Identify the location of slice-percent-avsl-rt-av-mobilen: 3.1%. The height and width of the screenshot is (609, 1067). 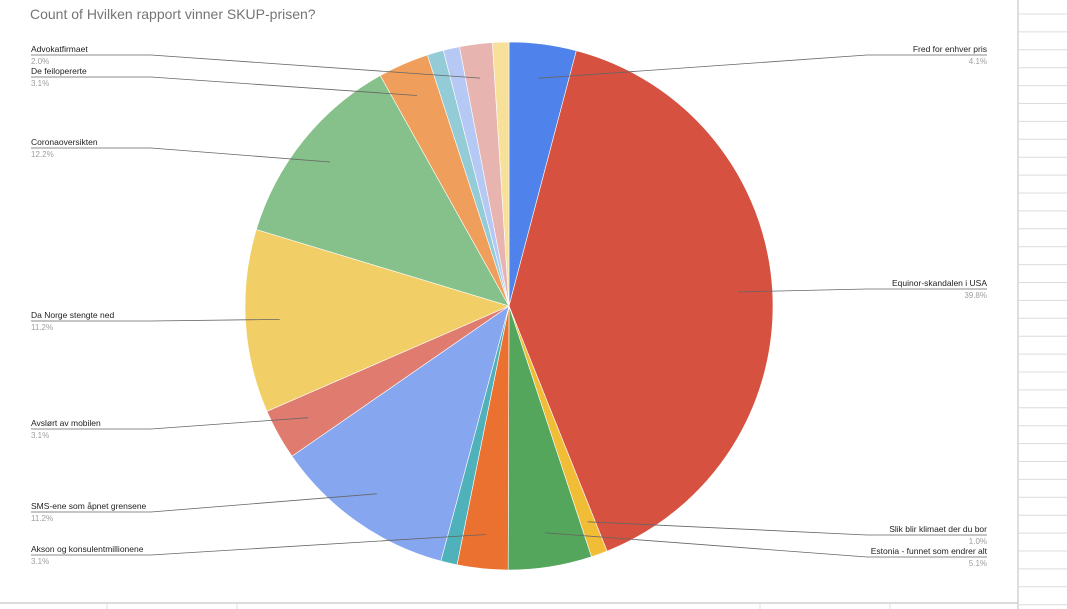
(40, 435).